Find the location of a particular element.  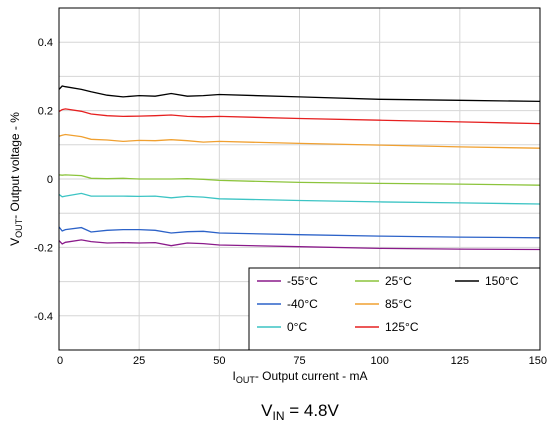

condition-label: VIN = 4.8V is located at coordinates (300, 412).